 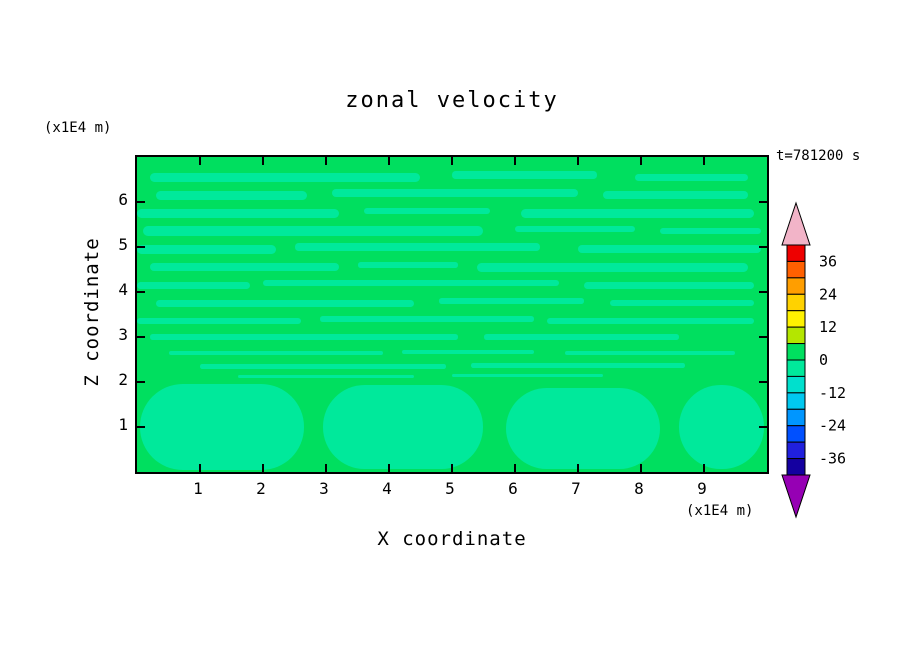 I want to click on x-tick-label: 1, so click(x=198, y=488).